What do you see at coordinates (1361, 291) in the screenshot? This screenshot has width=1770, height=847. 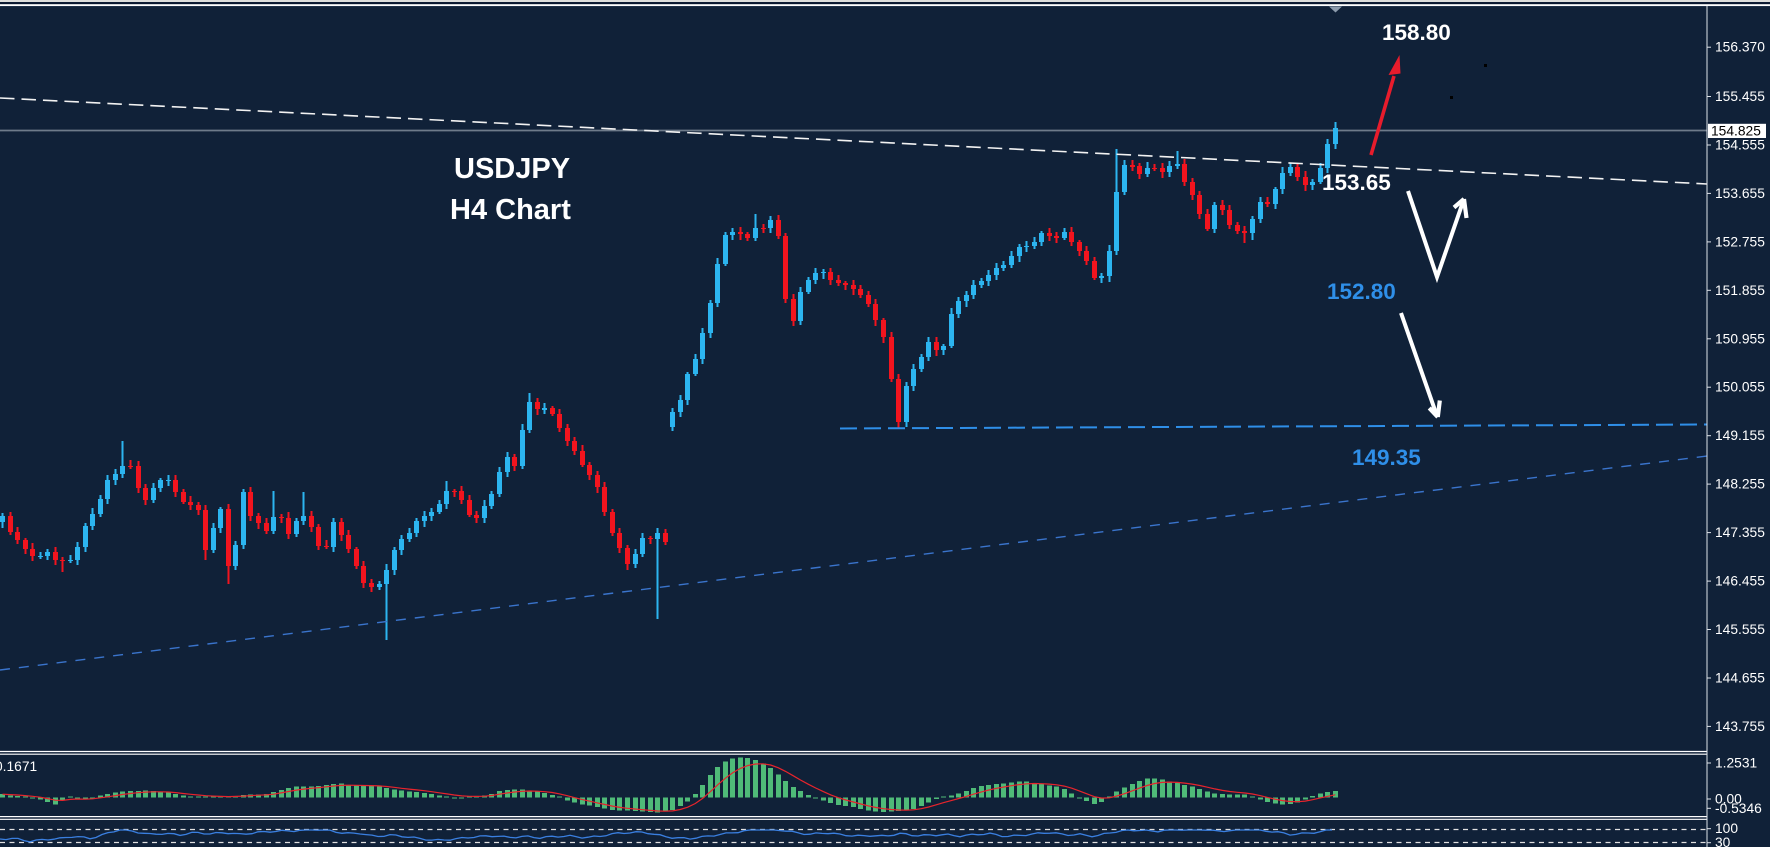 I see `svg-text: 152.80` at bounding box center [1361, 291].